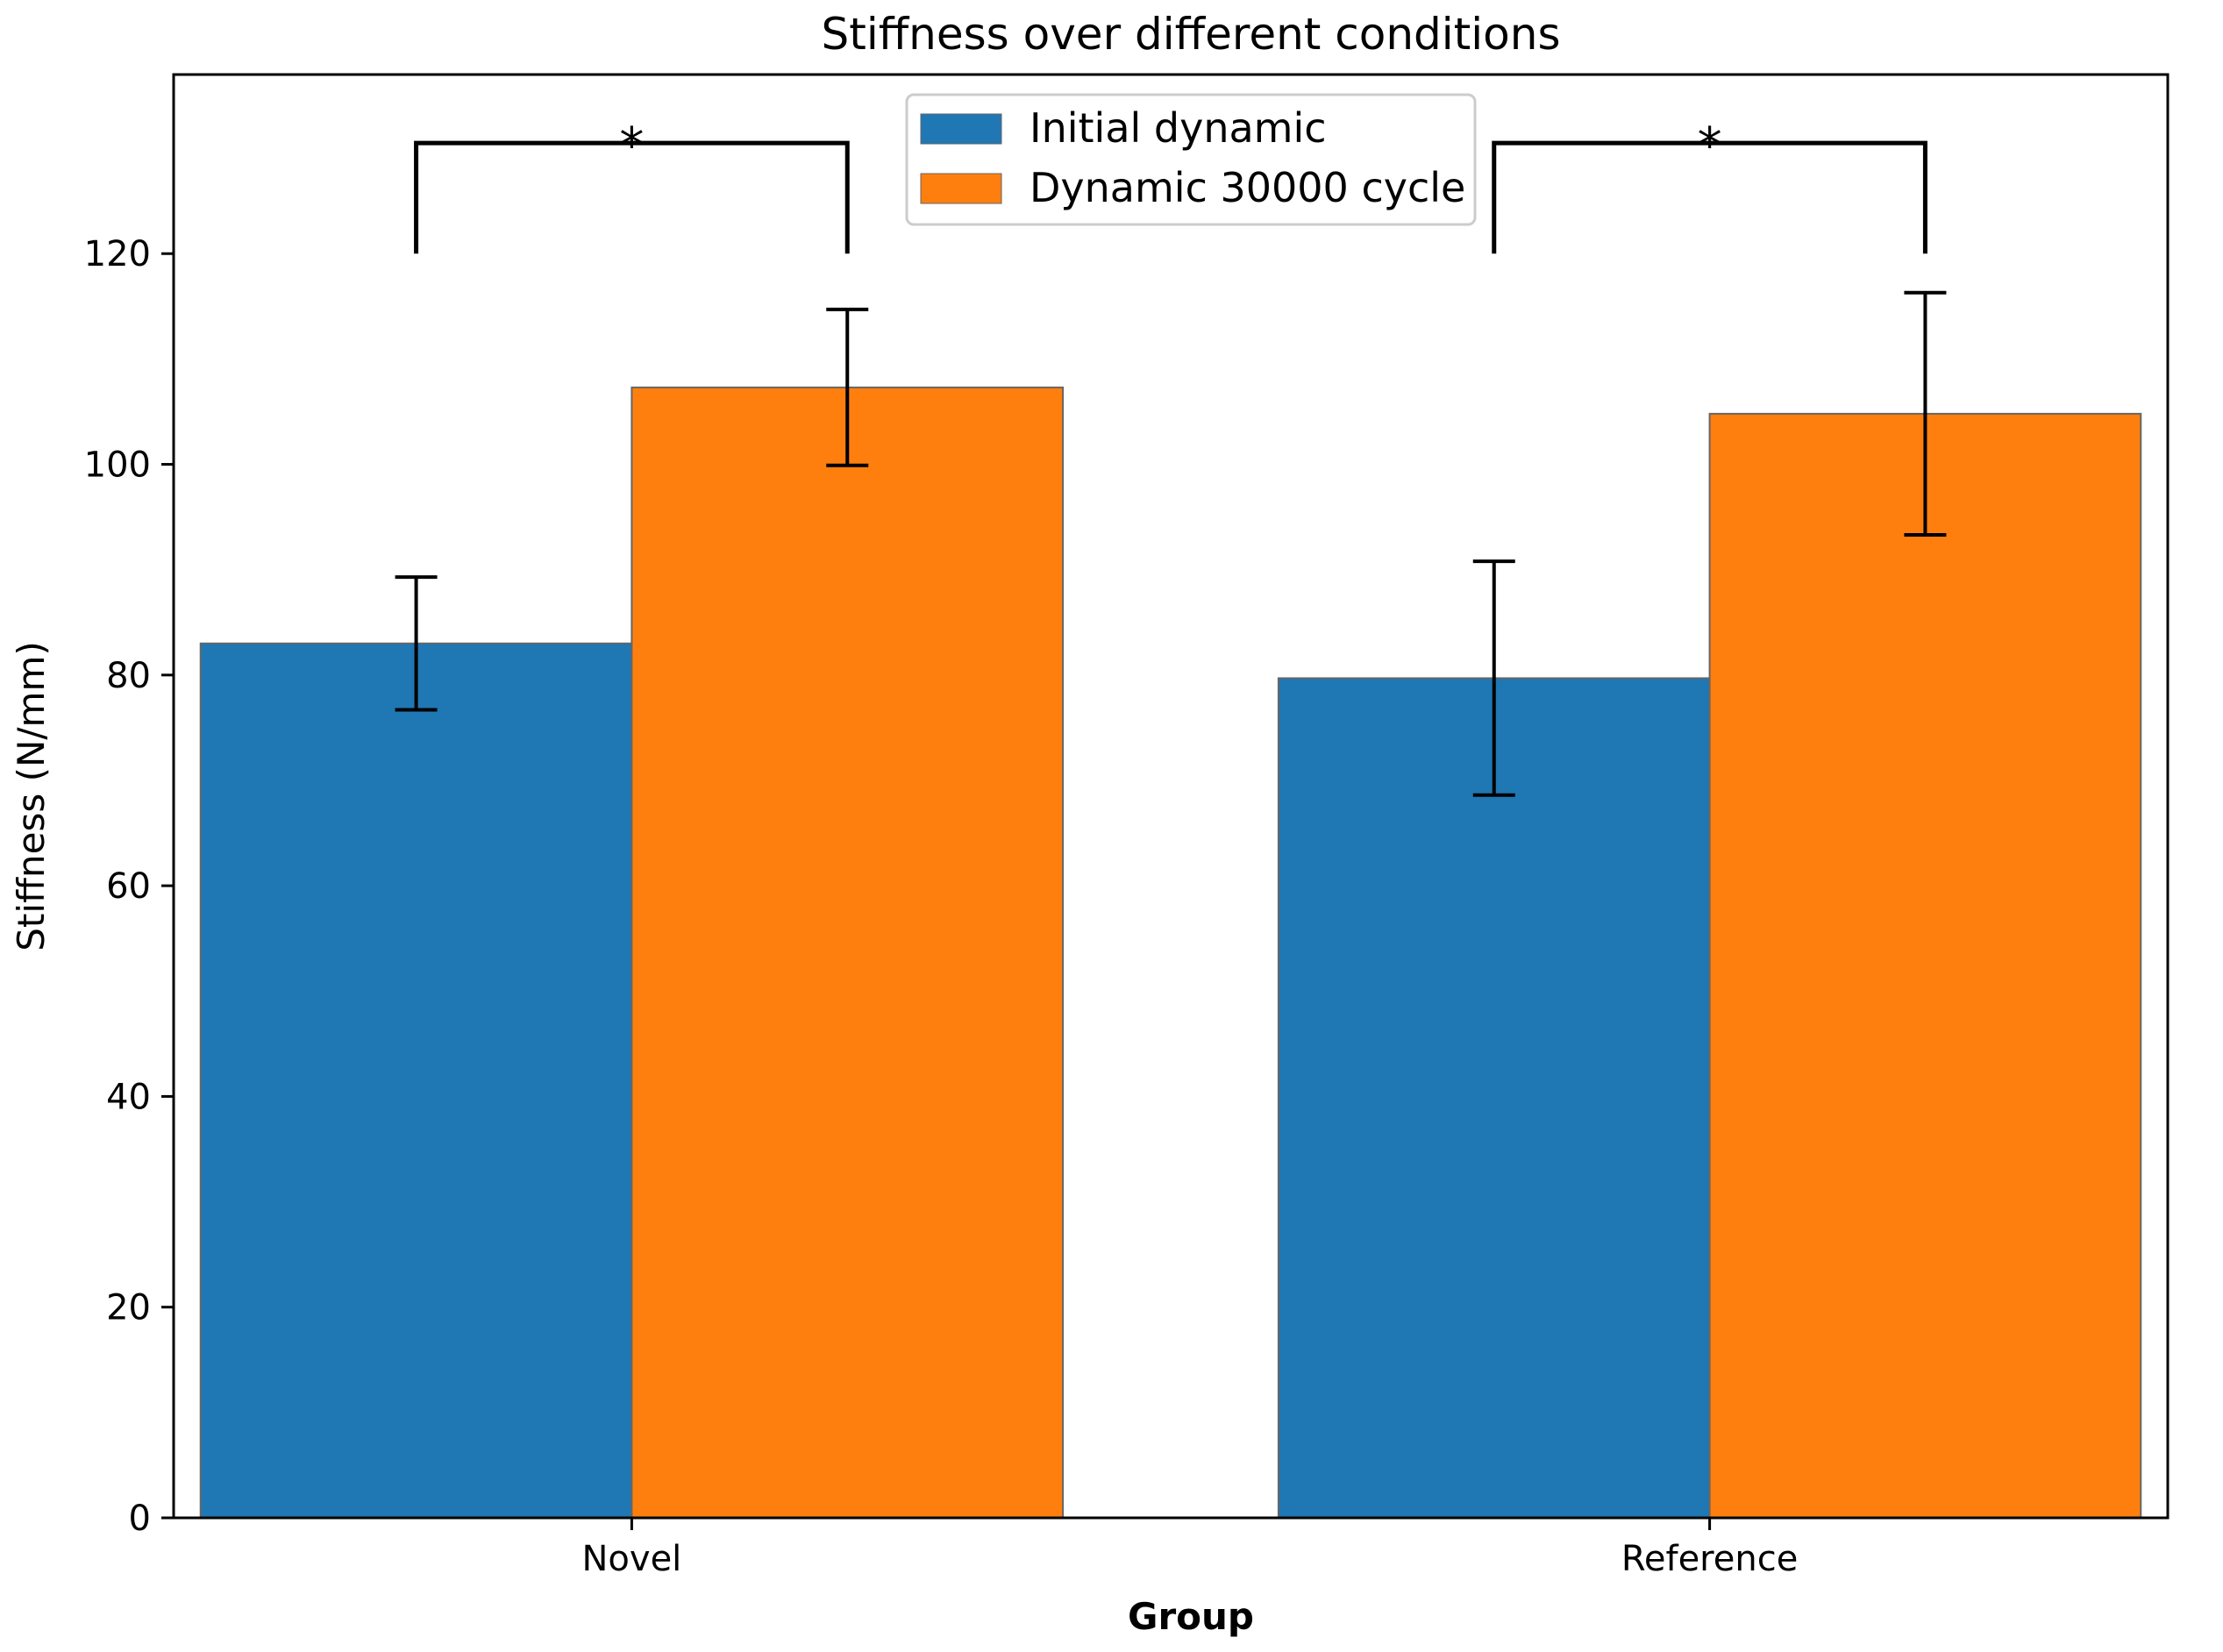  I want to click on y-tick-label: 0, so click(140, 1519).